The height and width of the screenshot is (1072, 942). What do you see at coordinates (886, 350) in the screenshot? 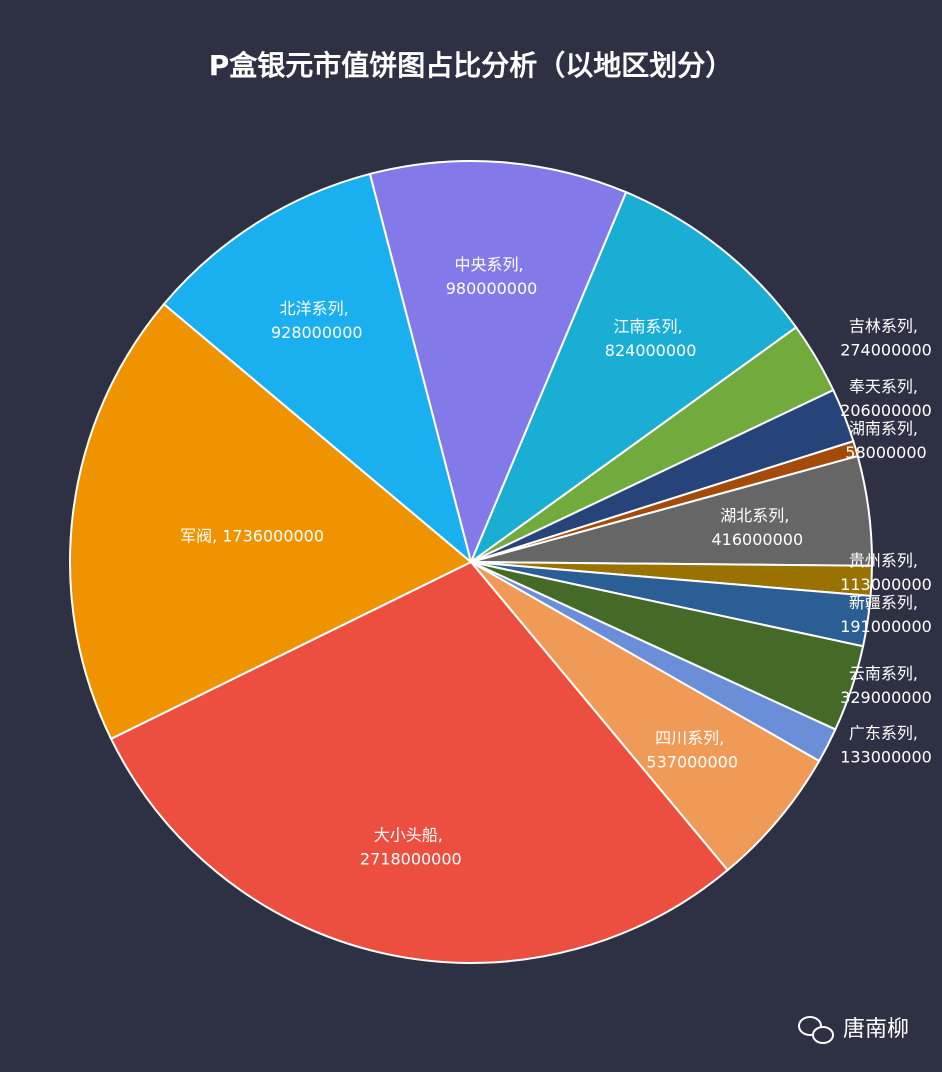
I see `label-value: 274000000` at bounding box center [886, 350].